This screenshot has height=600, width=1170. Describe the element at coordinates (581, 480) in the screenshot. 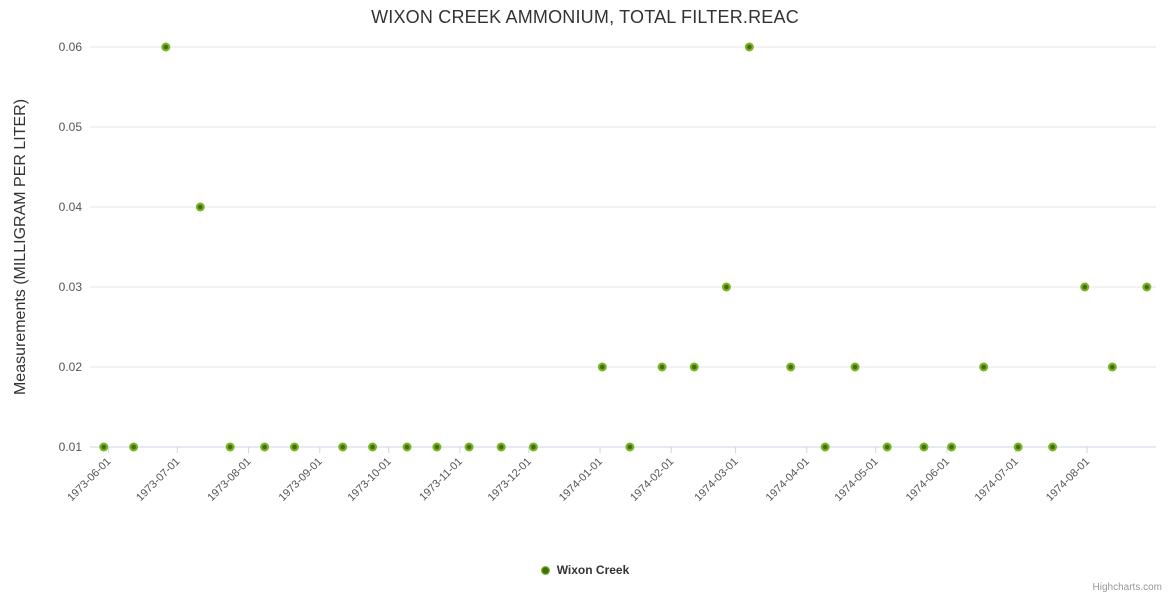

I see `x-axis-label: 1974-01-01` at that location.